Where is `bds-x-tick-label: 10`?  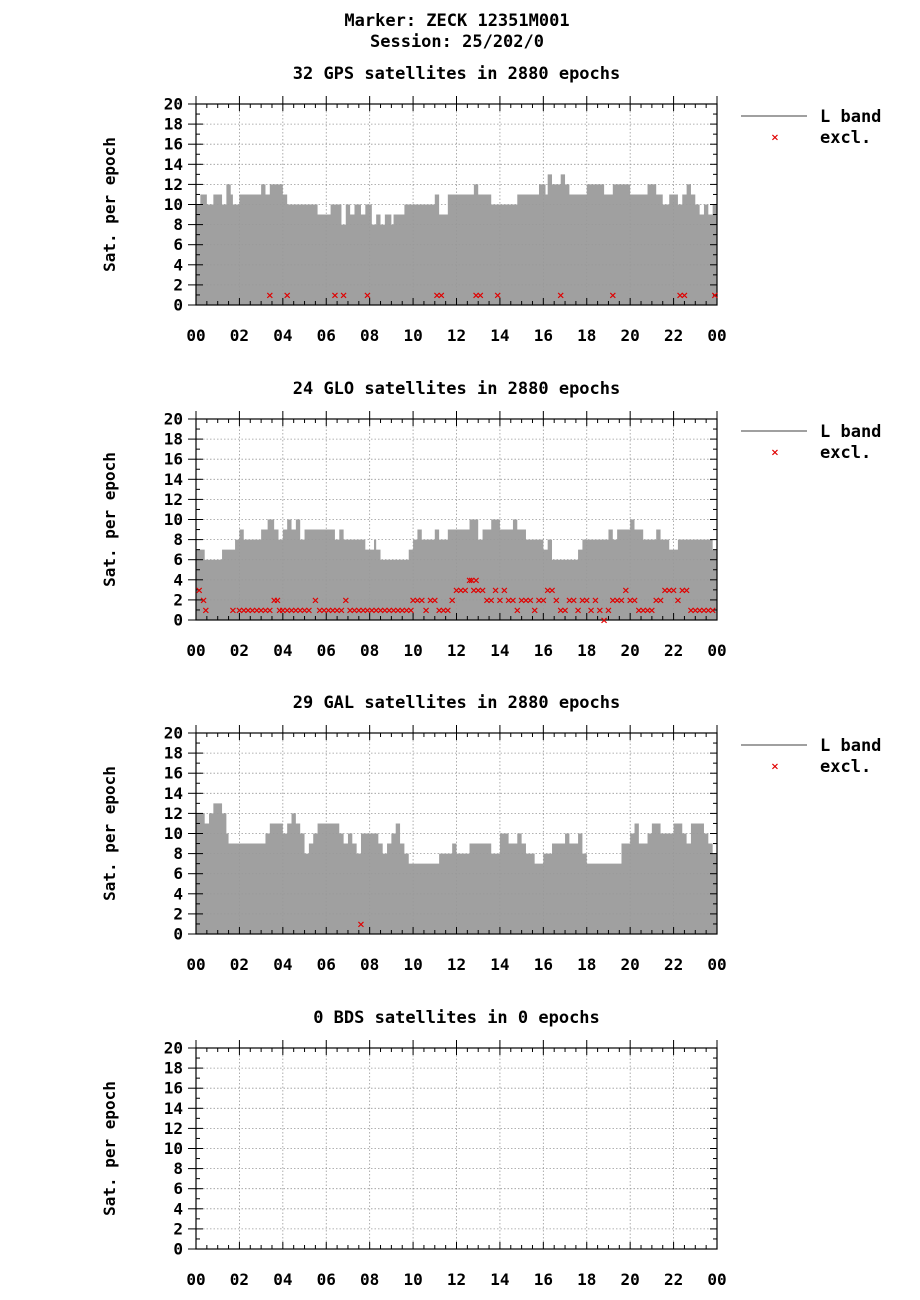 bds-x-tick-label: 10 is located at coordinates (412, 1279).